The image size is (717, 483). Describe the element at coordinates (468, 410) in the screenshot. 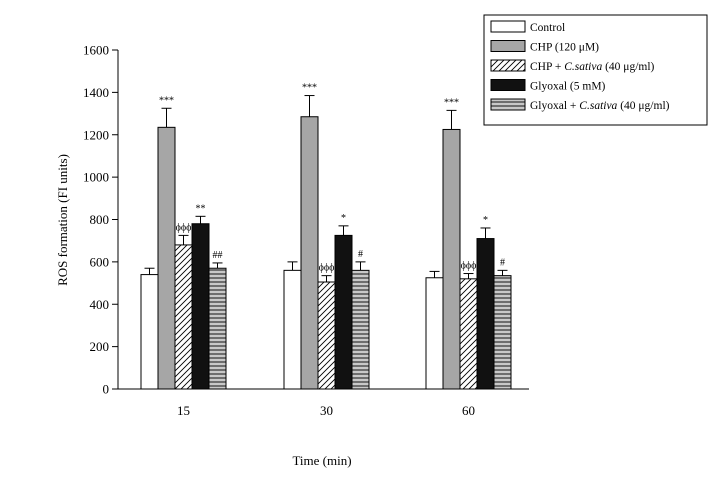

I see `x-tick-label: 60` at that location.